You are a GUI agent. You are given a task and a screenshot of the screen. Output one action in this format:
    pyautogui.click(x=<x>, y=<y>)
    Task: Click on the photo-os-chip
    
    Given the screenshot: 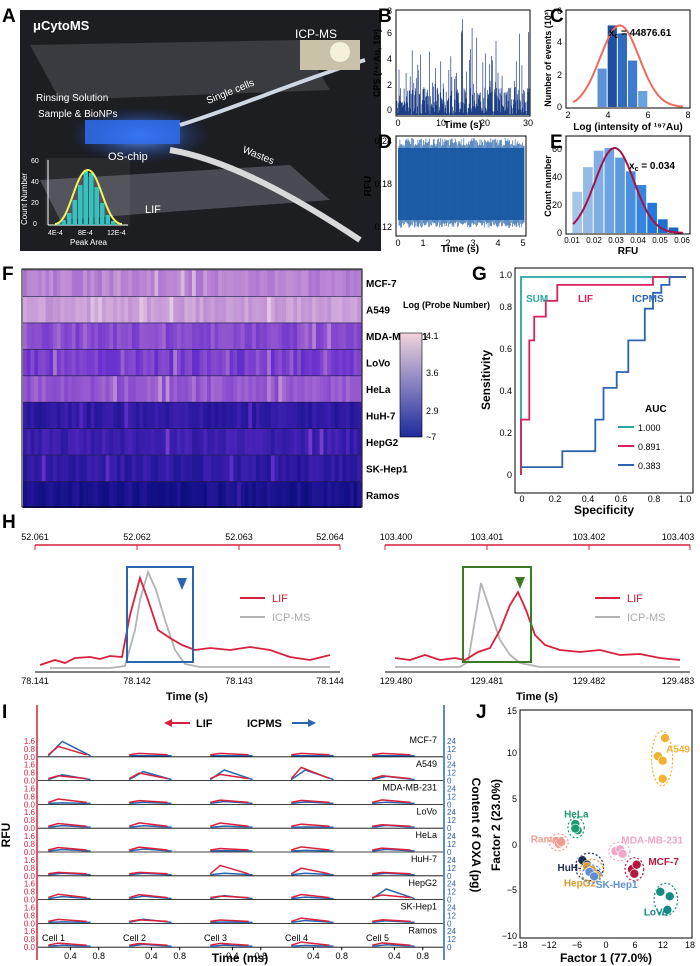 What is the action you would take?
    pyautogui.click(x=132, y=132)
    